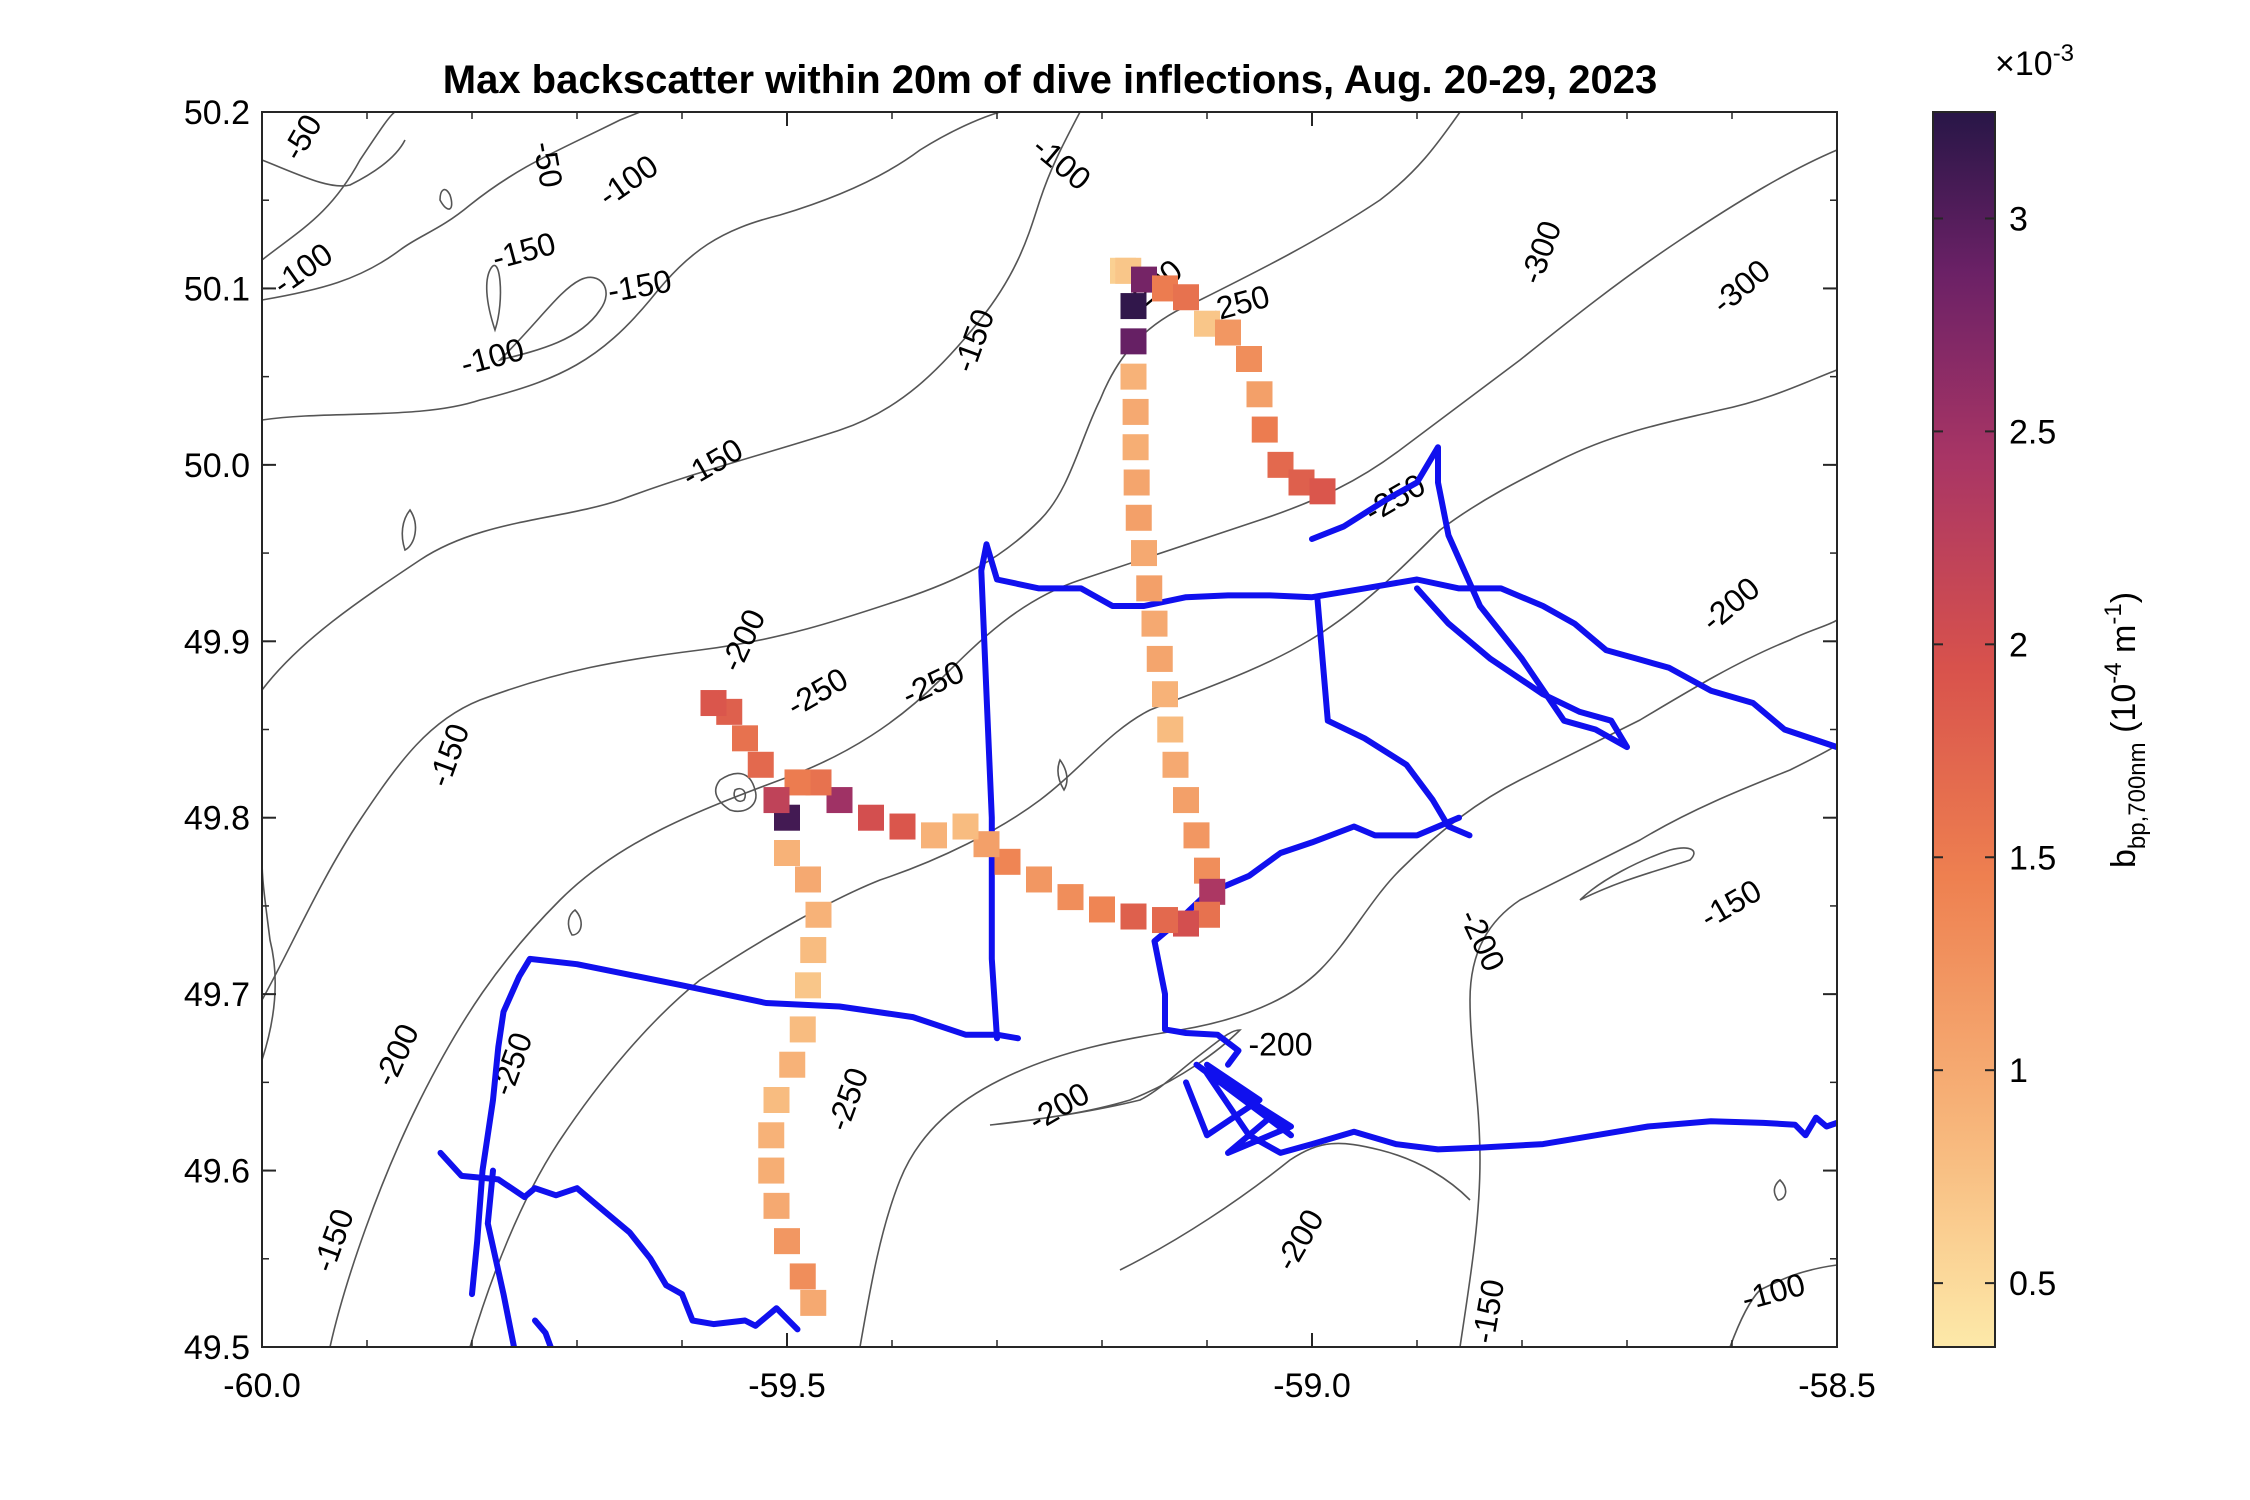 Image resolution: width=2250 pixels, height=1500 pixels. I want to click on colorbar-tick-label: 2.5, so click(2032, 432).